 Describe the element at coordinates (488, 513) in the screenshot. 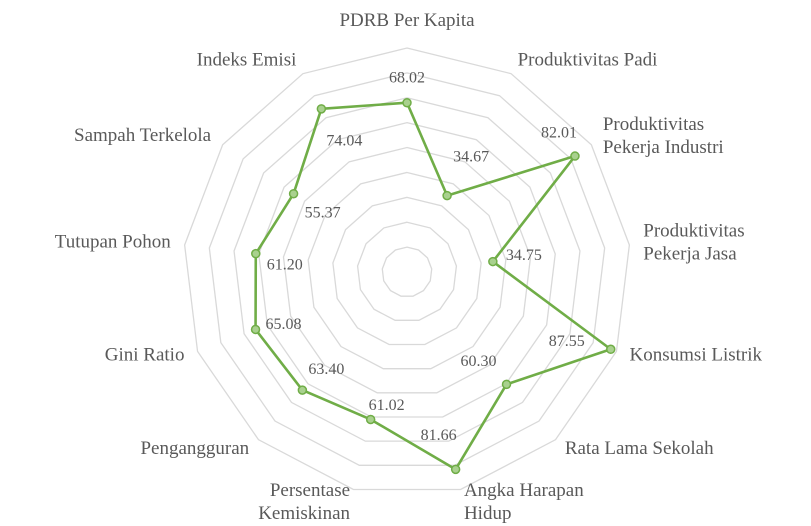

I see `category-label-line: Hidup` at that location.